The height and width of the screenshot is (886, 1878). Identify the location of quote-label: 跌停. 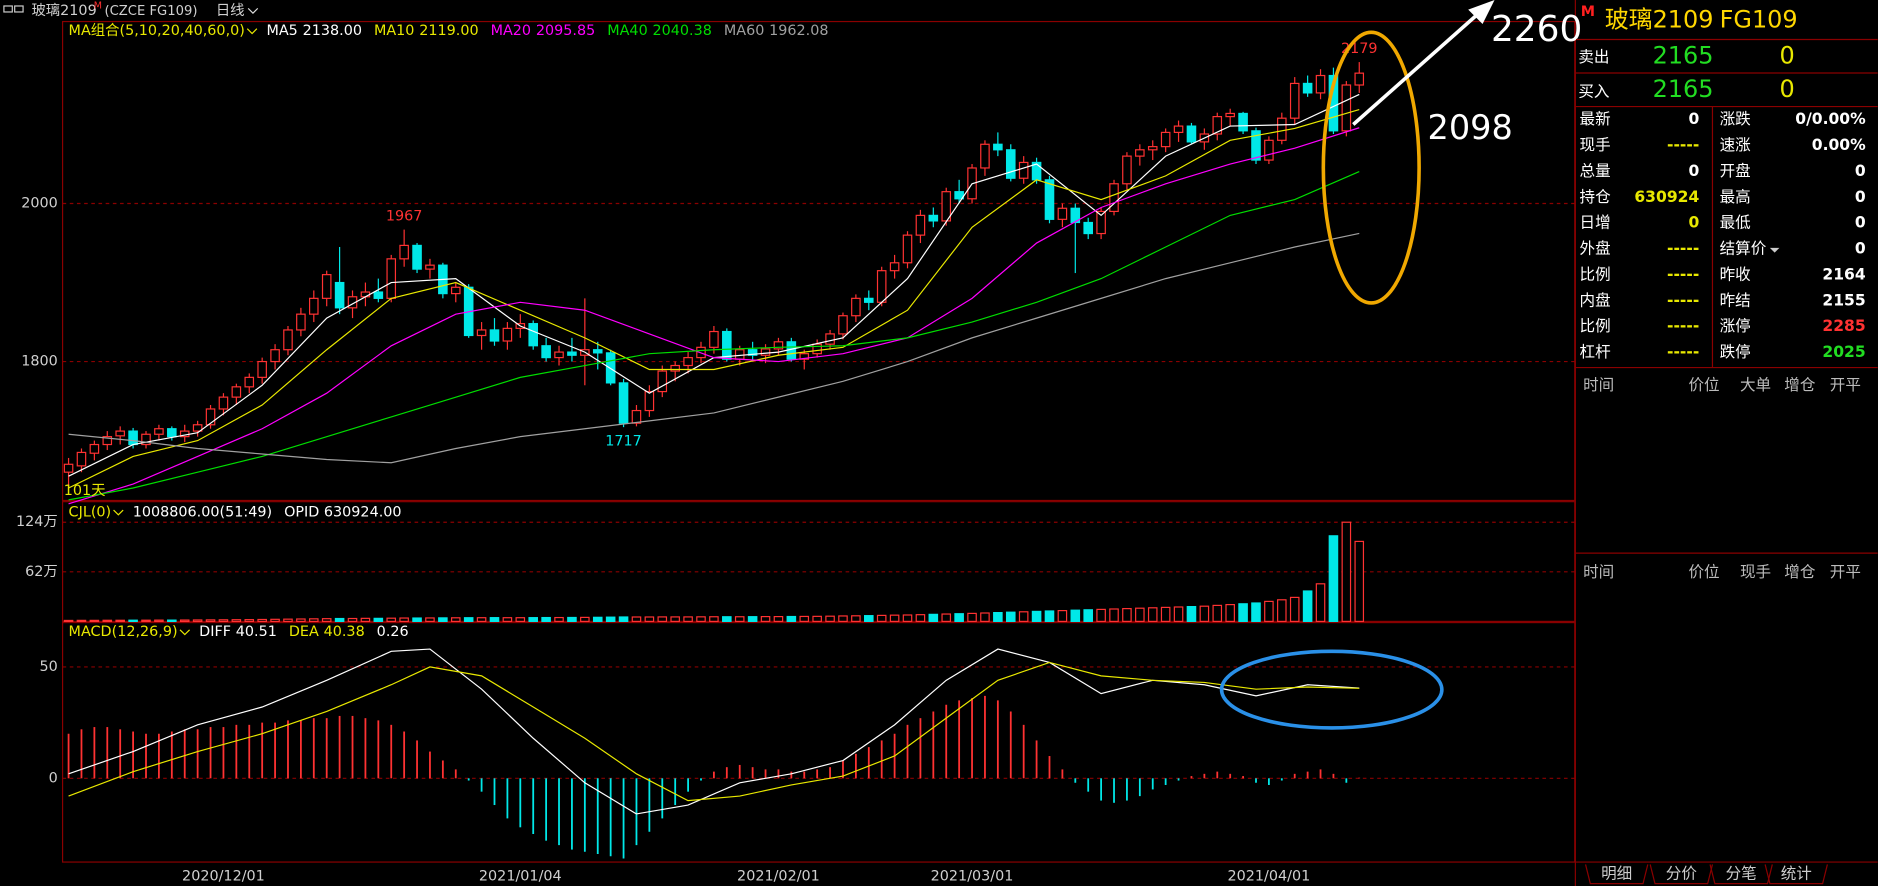
(1735, 352).